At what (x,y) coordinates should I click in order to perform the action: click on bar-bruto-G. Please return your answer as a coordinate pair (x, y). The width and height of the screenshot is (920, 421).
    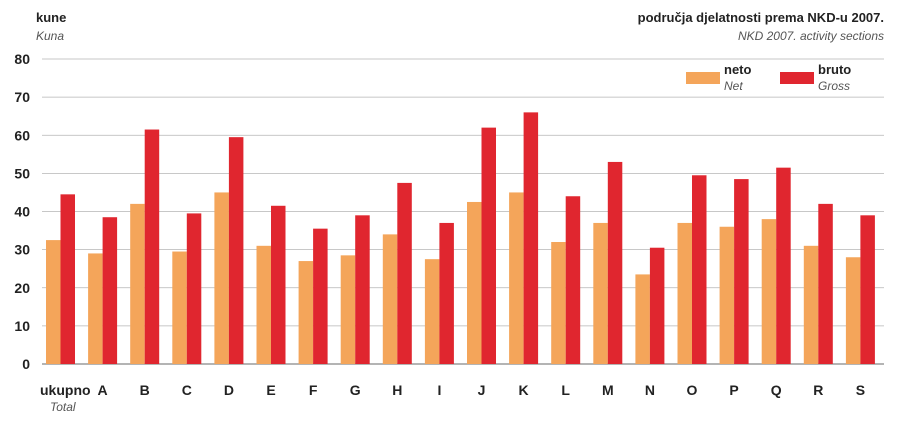
    Looking at the image, I should click on (362, 289).